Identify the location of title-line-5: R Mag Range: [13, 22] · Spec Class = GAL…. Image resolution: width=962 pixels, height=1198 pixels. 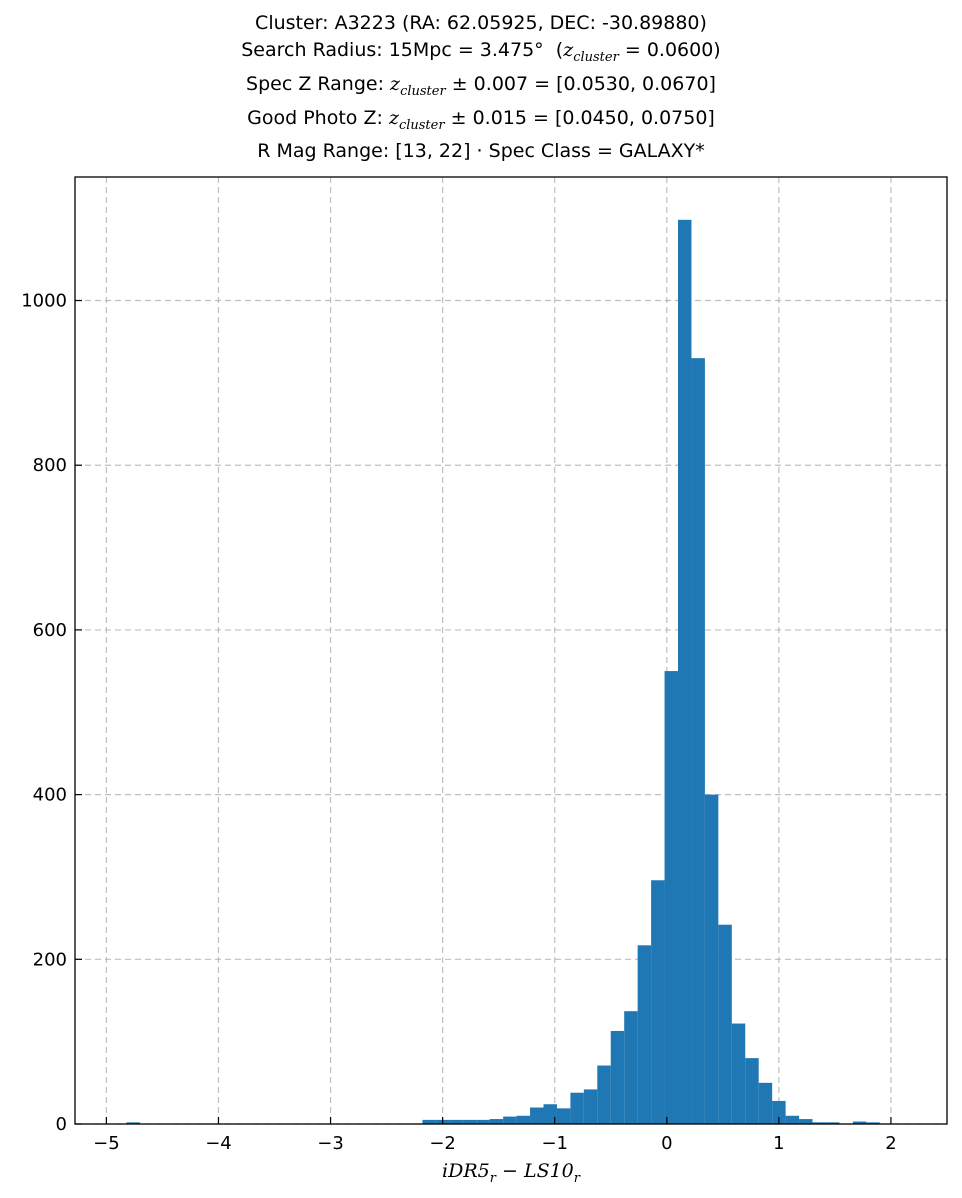
(481, 151).